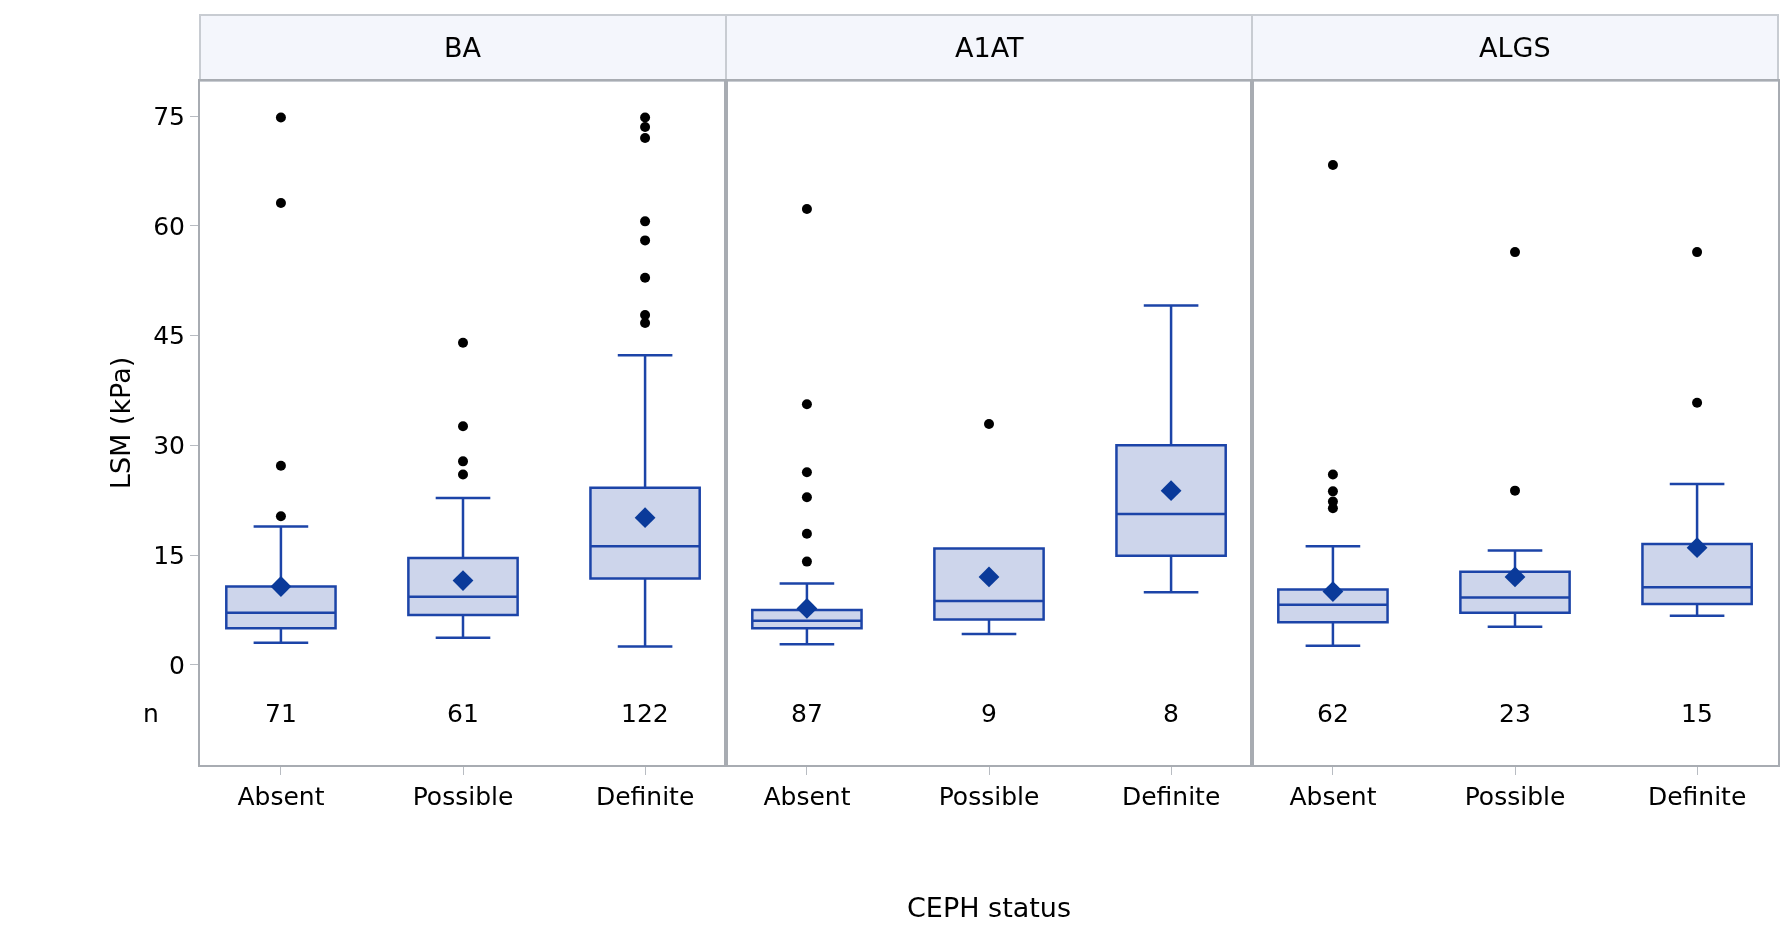 The image size is (1783, 927). Describe the element at coordinates (1515, 713) in the screenshot. I see `annotation: 23` at that location.